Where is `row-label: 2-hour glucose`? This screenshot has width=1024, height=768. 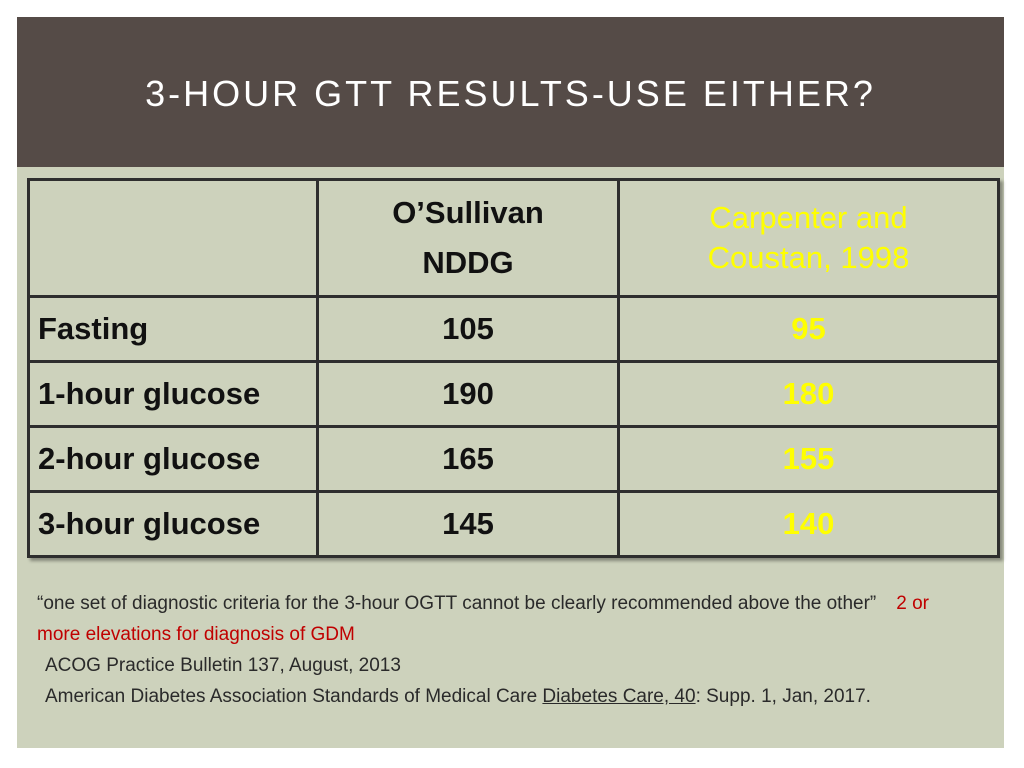
row-label: 2-hour glucose is located at coordinates (173, 459).